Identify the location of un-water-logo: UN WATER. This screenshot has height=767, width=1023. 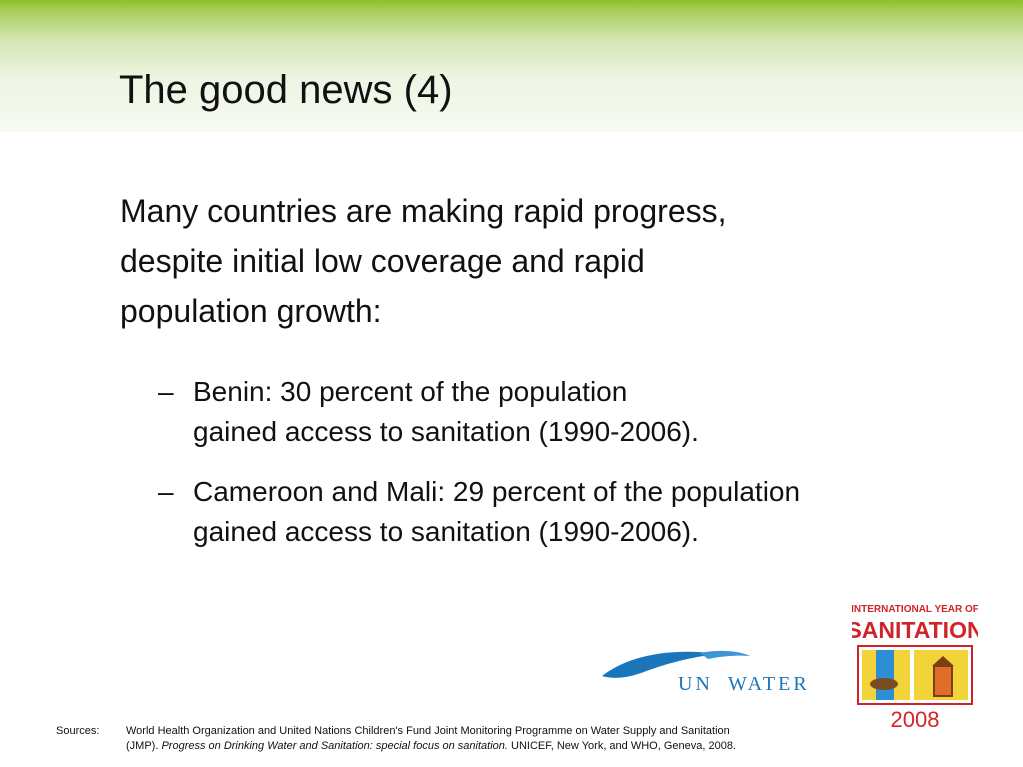
(706, 672).